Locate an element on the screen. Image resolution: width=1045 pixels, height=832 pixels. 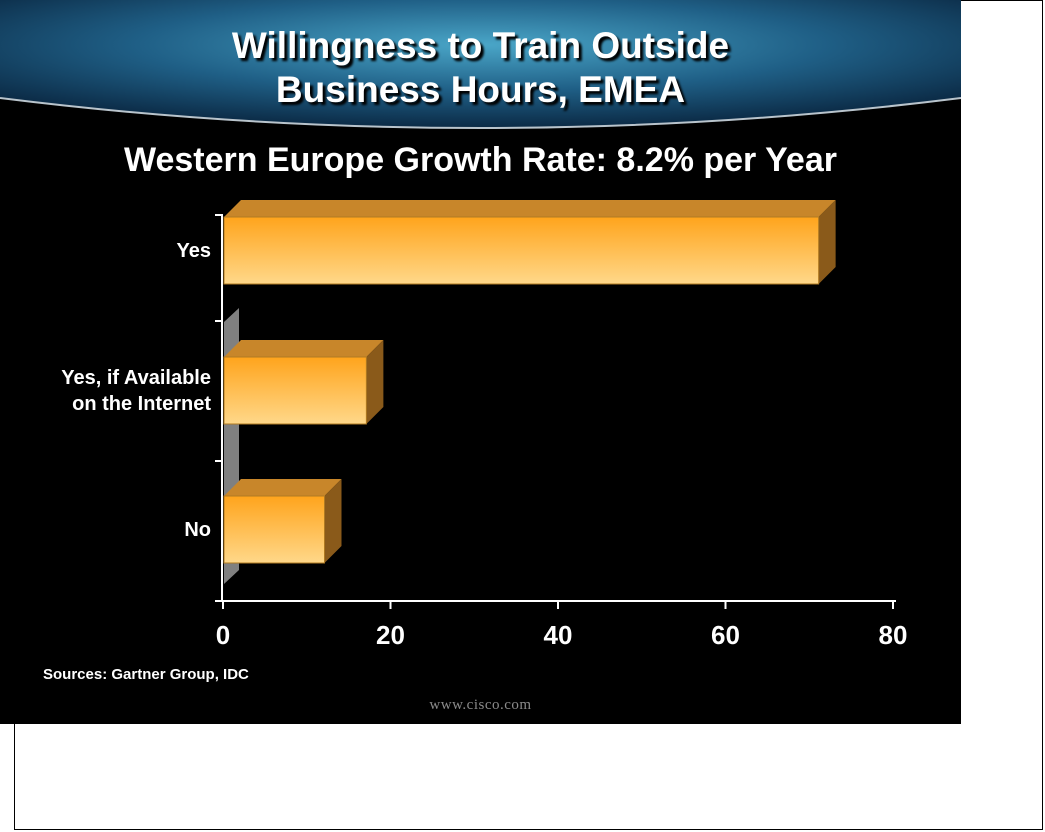
category-label-line: on the Internet is located at coordinates (141, 403).